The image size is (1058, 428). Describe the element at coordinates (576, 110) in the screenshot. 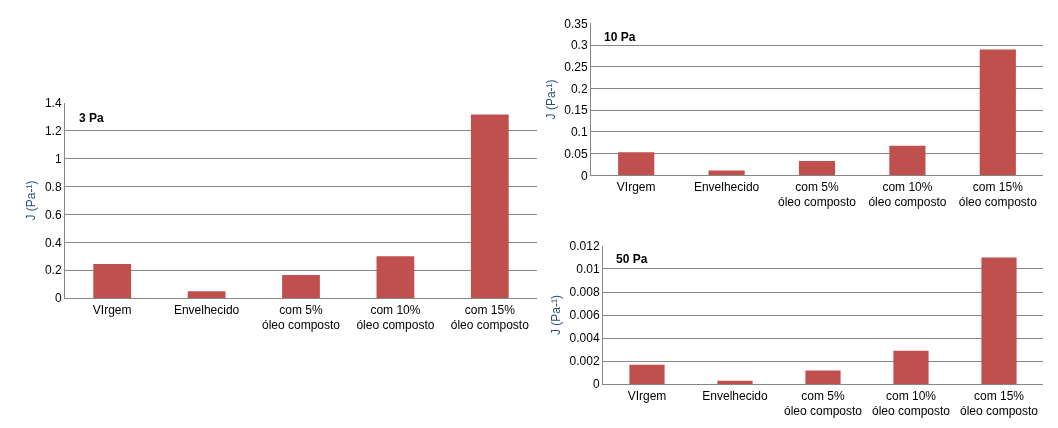

I see `y-tick-label: 0.15` at that location.